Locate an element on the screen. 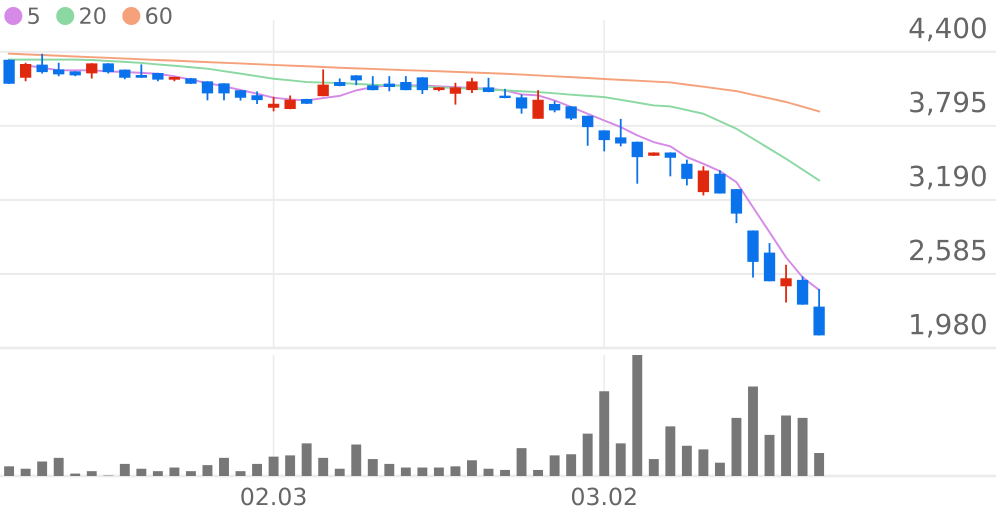  x-tick-label: 03.02 is located at coordinates (604, 497).